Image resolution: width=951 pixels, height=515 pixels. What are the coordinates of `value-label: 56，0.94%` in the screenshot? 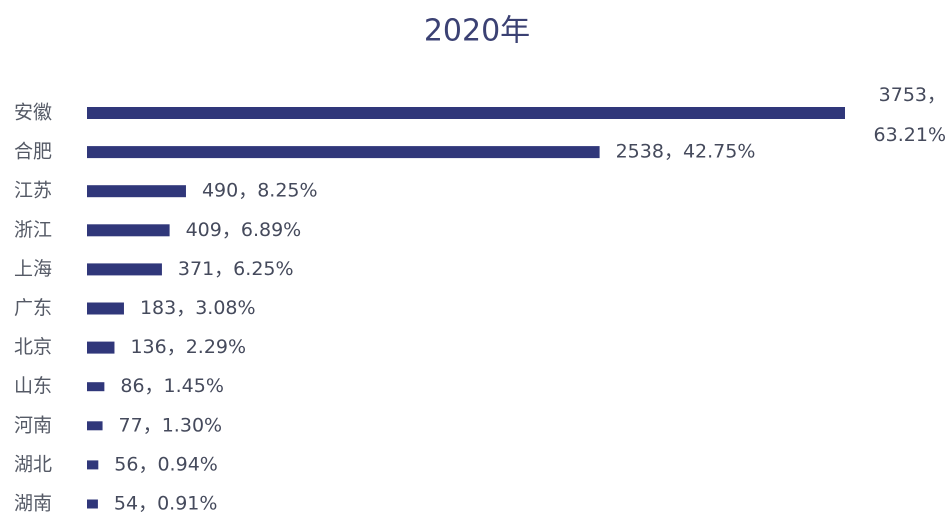 It's located at (166, 464).